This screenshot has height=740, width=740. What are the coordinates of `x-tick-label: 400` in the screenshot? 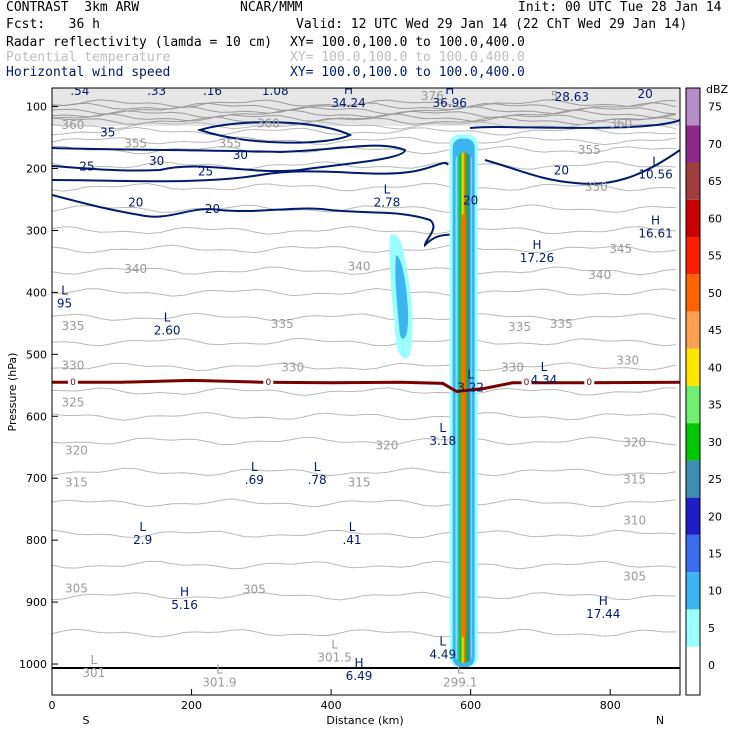 It's located at (331, 705).